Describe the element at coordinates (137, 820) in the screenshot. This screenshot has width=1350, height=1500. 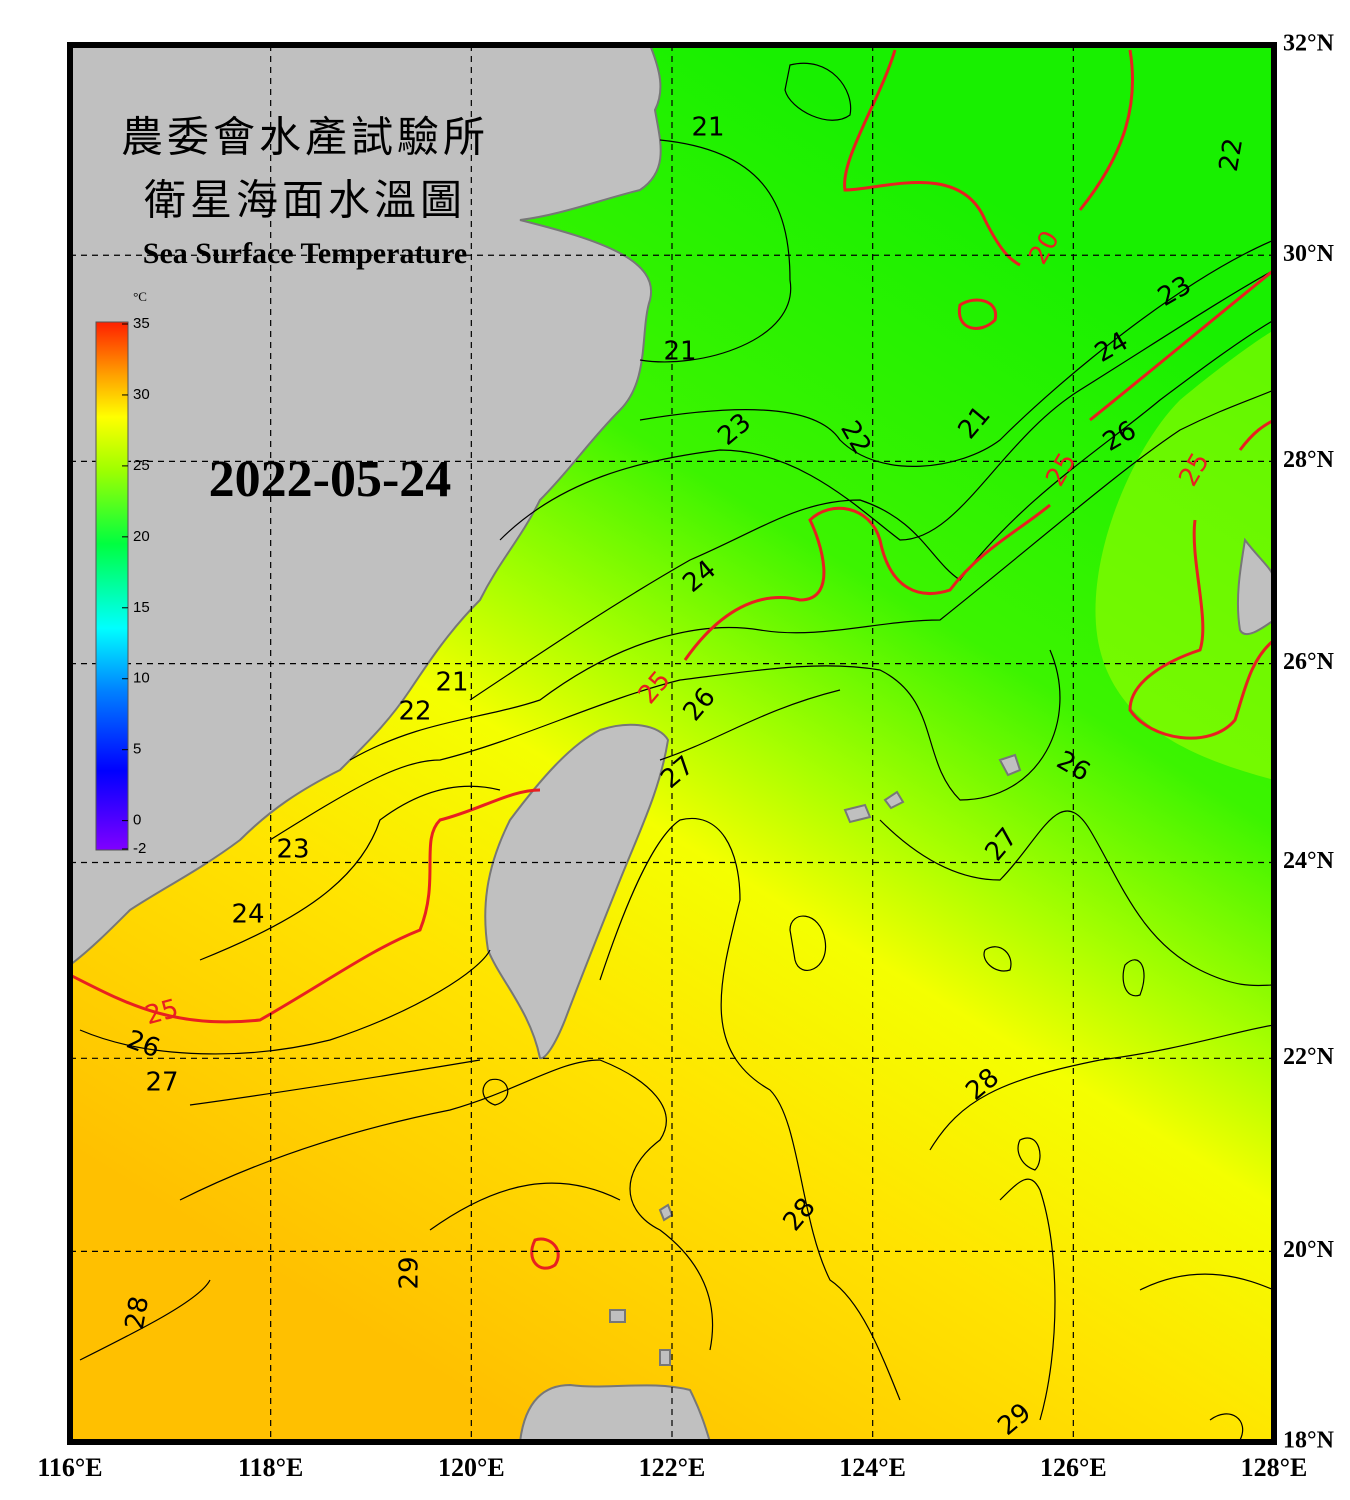
I see `colorbar-tick-label: 0` at that location.